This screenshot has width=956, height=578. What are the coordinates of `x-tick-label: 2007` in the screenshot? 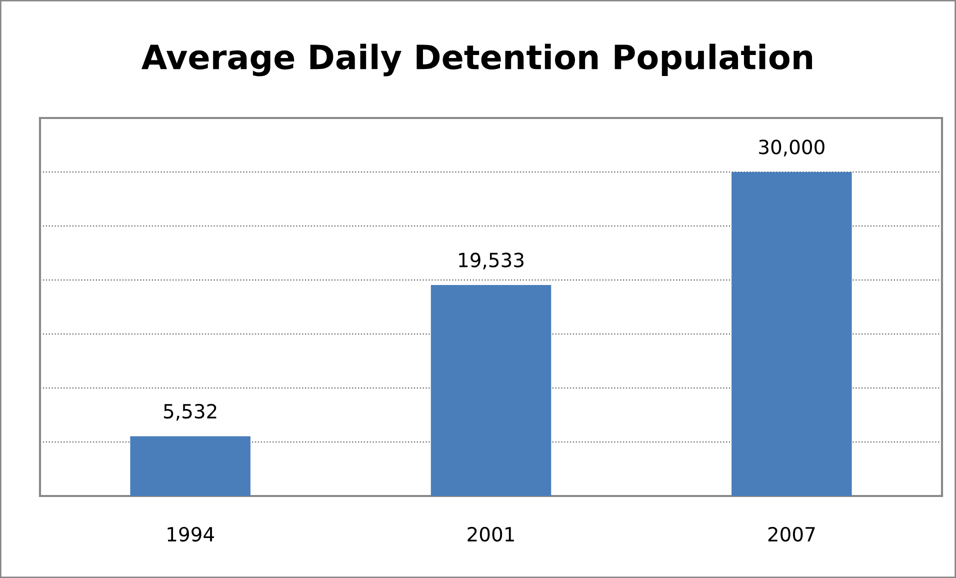 It's located at (791, 534).